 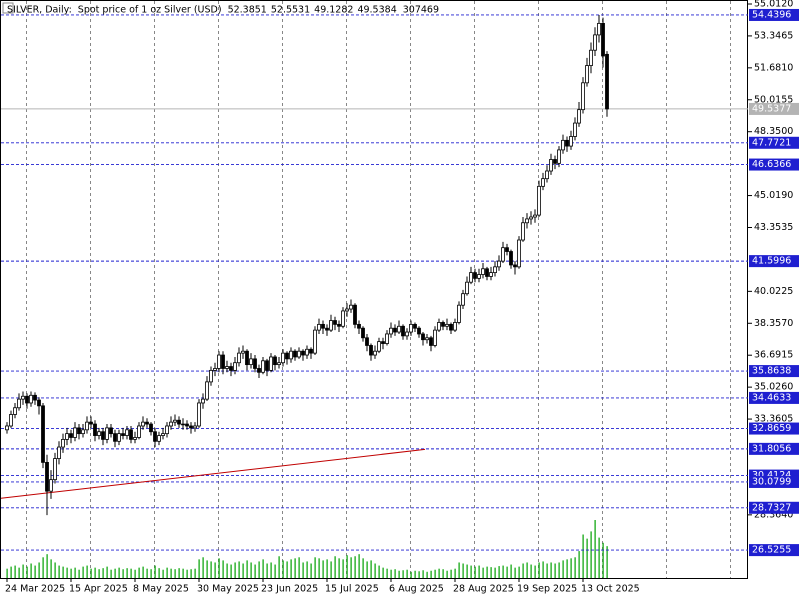 What do you see at coordinates (98, 589) in the screenshot?
I see `x-tick-label: 15 Apr 2025` at bounding box center [98, 589].